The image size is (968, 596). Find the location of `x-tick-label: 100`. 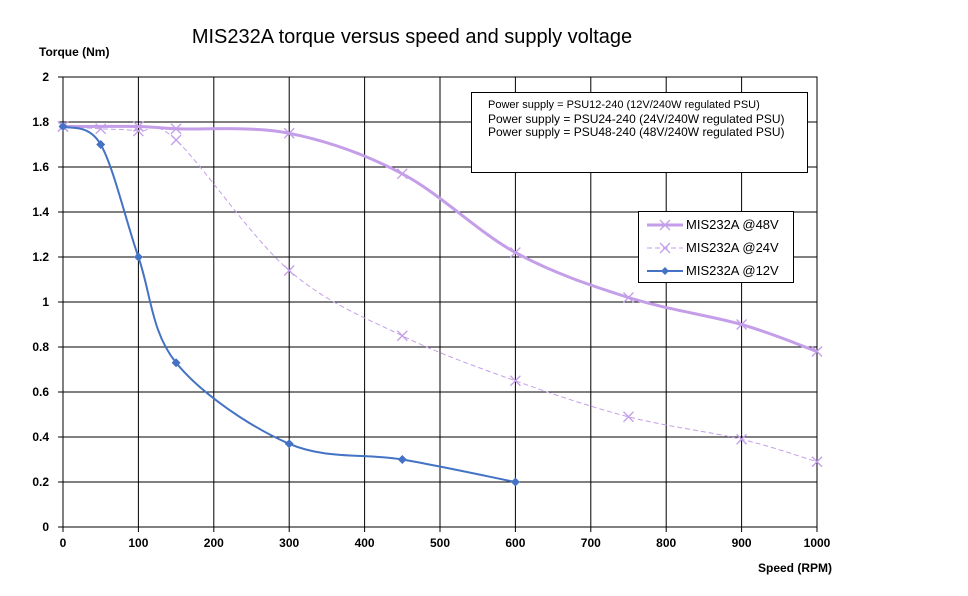

x-tick-label: 100 is located at coordinates (138, 543).